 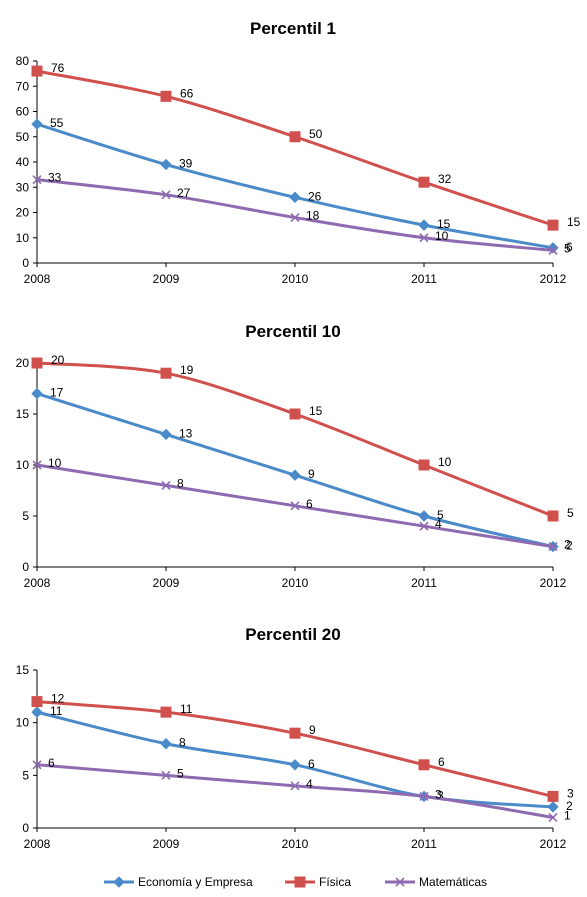 I want to click on series-economia-y-empresa: 55 39 26 15 6, so click(x=302, y=185).